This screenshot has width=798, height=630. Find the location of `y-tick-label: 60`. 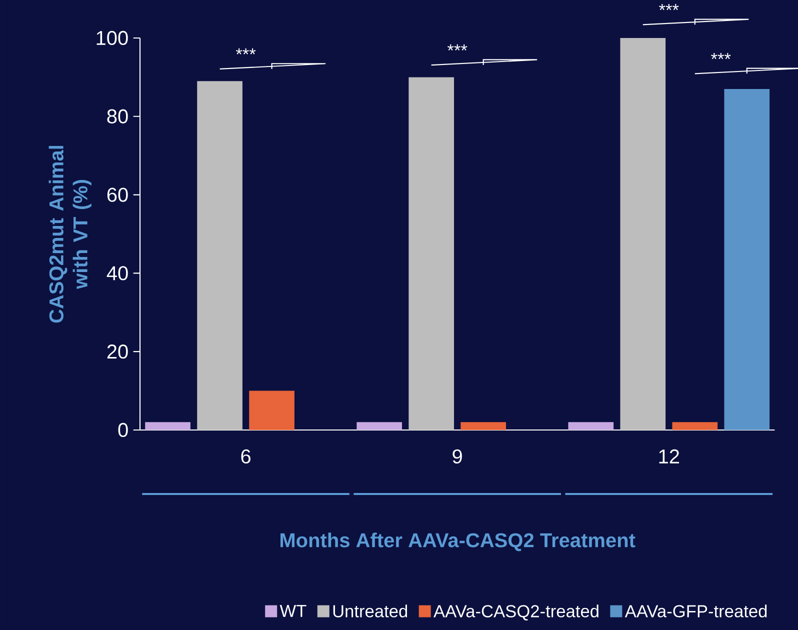

y-tick-label: 60 is located at coordinates (117, 195).